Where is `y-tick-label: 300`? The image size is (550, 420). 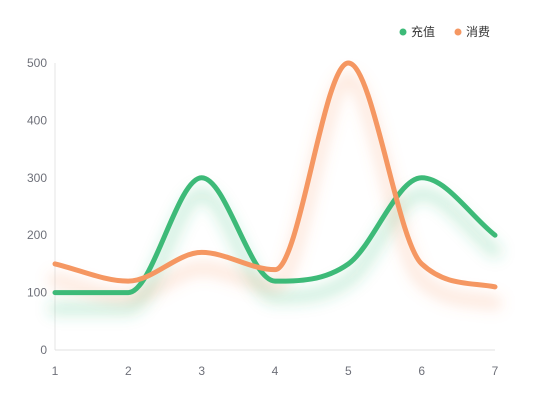 y-tick-label: 300 is located at coordinates (37, 178).